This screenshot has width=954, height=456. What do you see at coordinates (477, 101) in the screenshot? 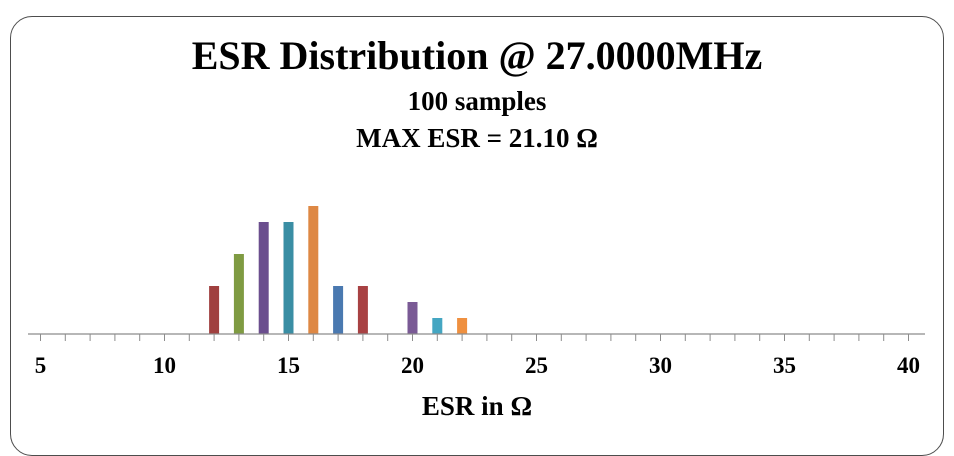
I see `chart-subtitle: 100 samples` at bounding box center [477, 101].